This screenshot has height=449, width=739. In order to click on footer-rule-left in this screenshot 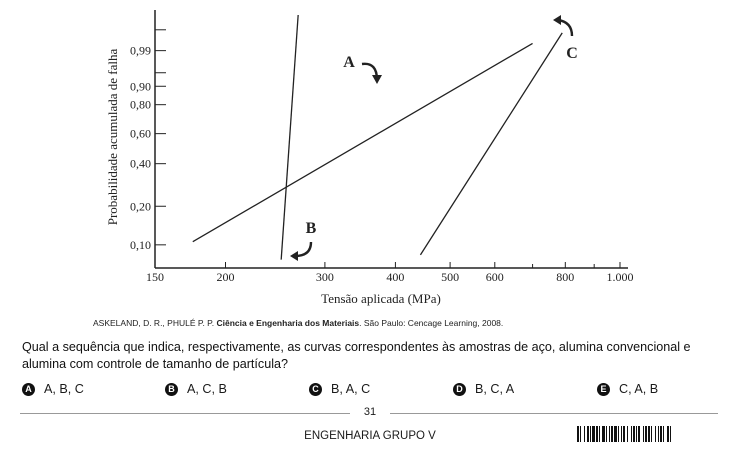, I will do `click(185, 413)`.